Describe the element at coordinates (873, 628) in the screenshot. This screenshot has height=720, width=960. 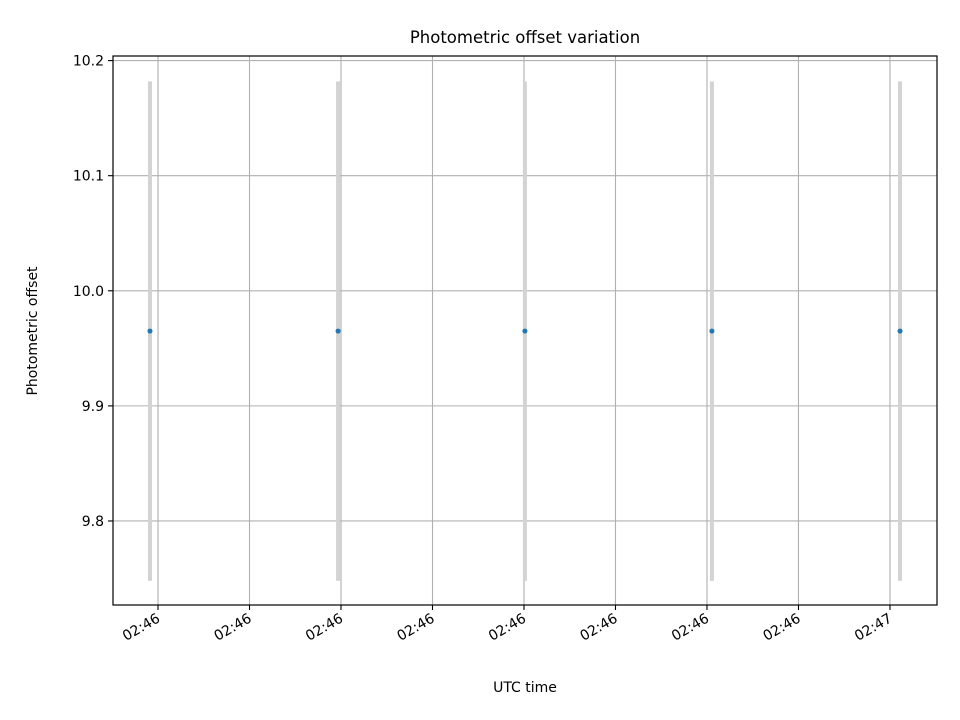
I see `x-tick-label: 02:47` at that location.